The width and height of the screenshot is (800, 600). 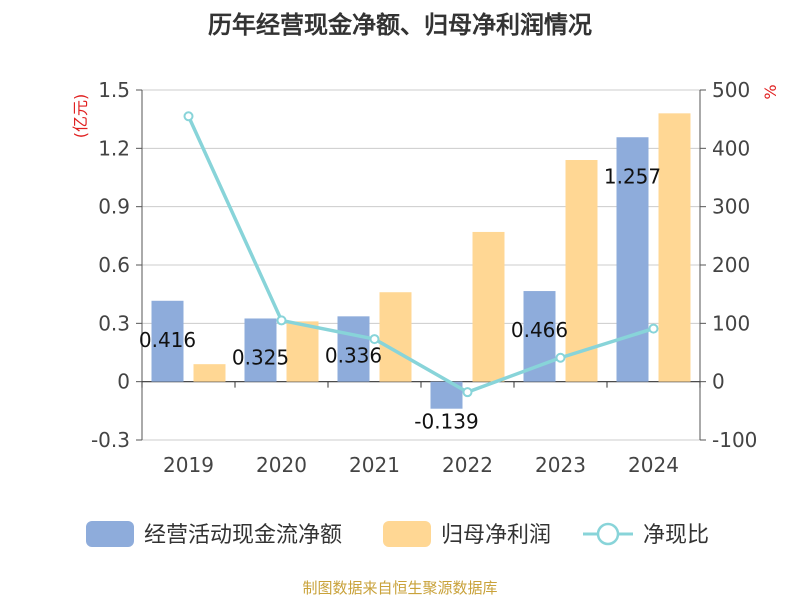 I want to click on y-left-tick-label: 1.5, so click(x=114, y=90).